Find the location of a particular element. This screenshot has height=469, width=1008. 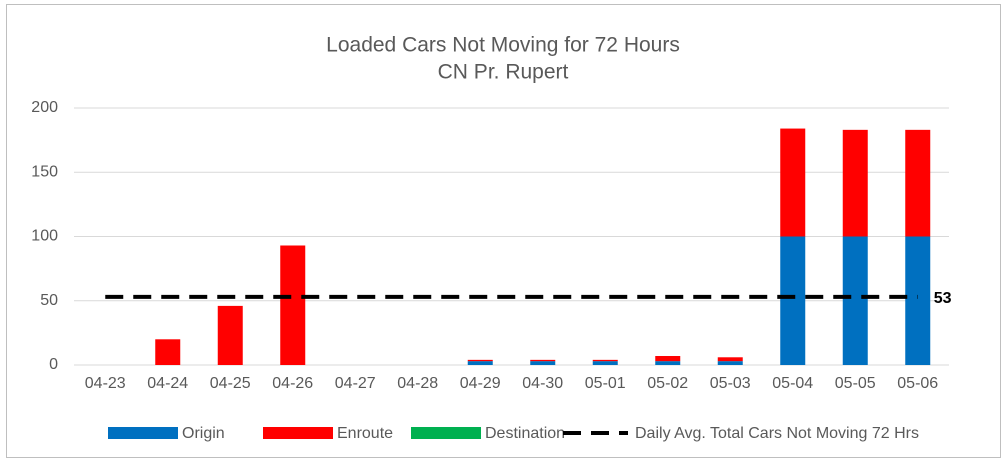

x-tick-label: 05-05 is located at coordinates (855, 383).